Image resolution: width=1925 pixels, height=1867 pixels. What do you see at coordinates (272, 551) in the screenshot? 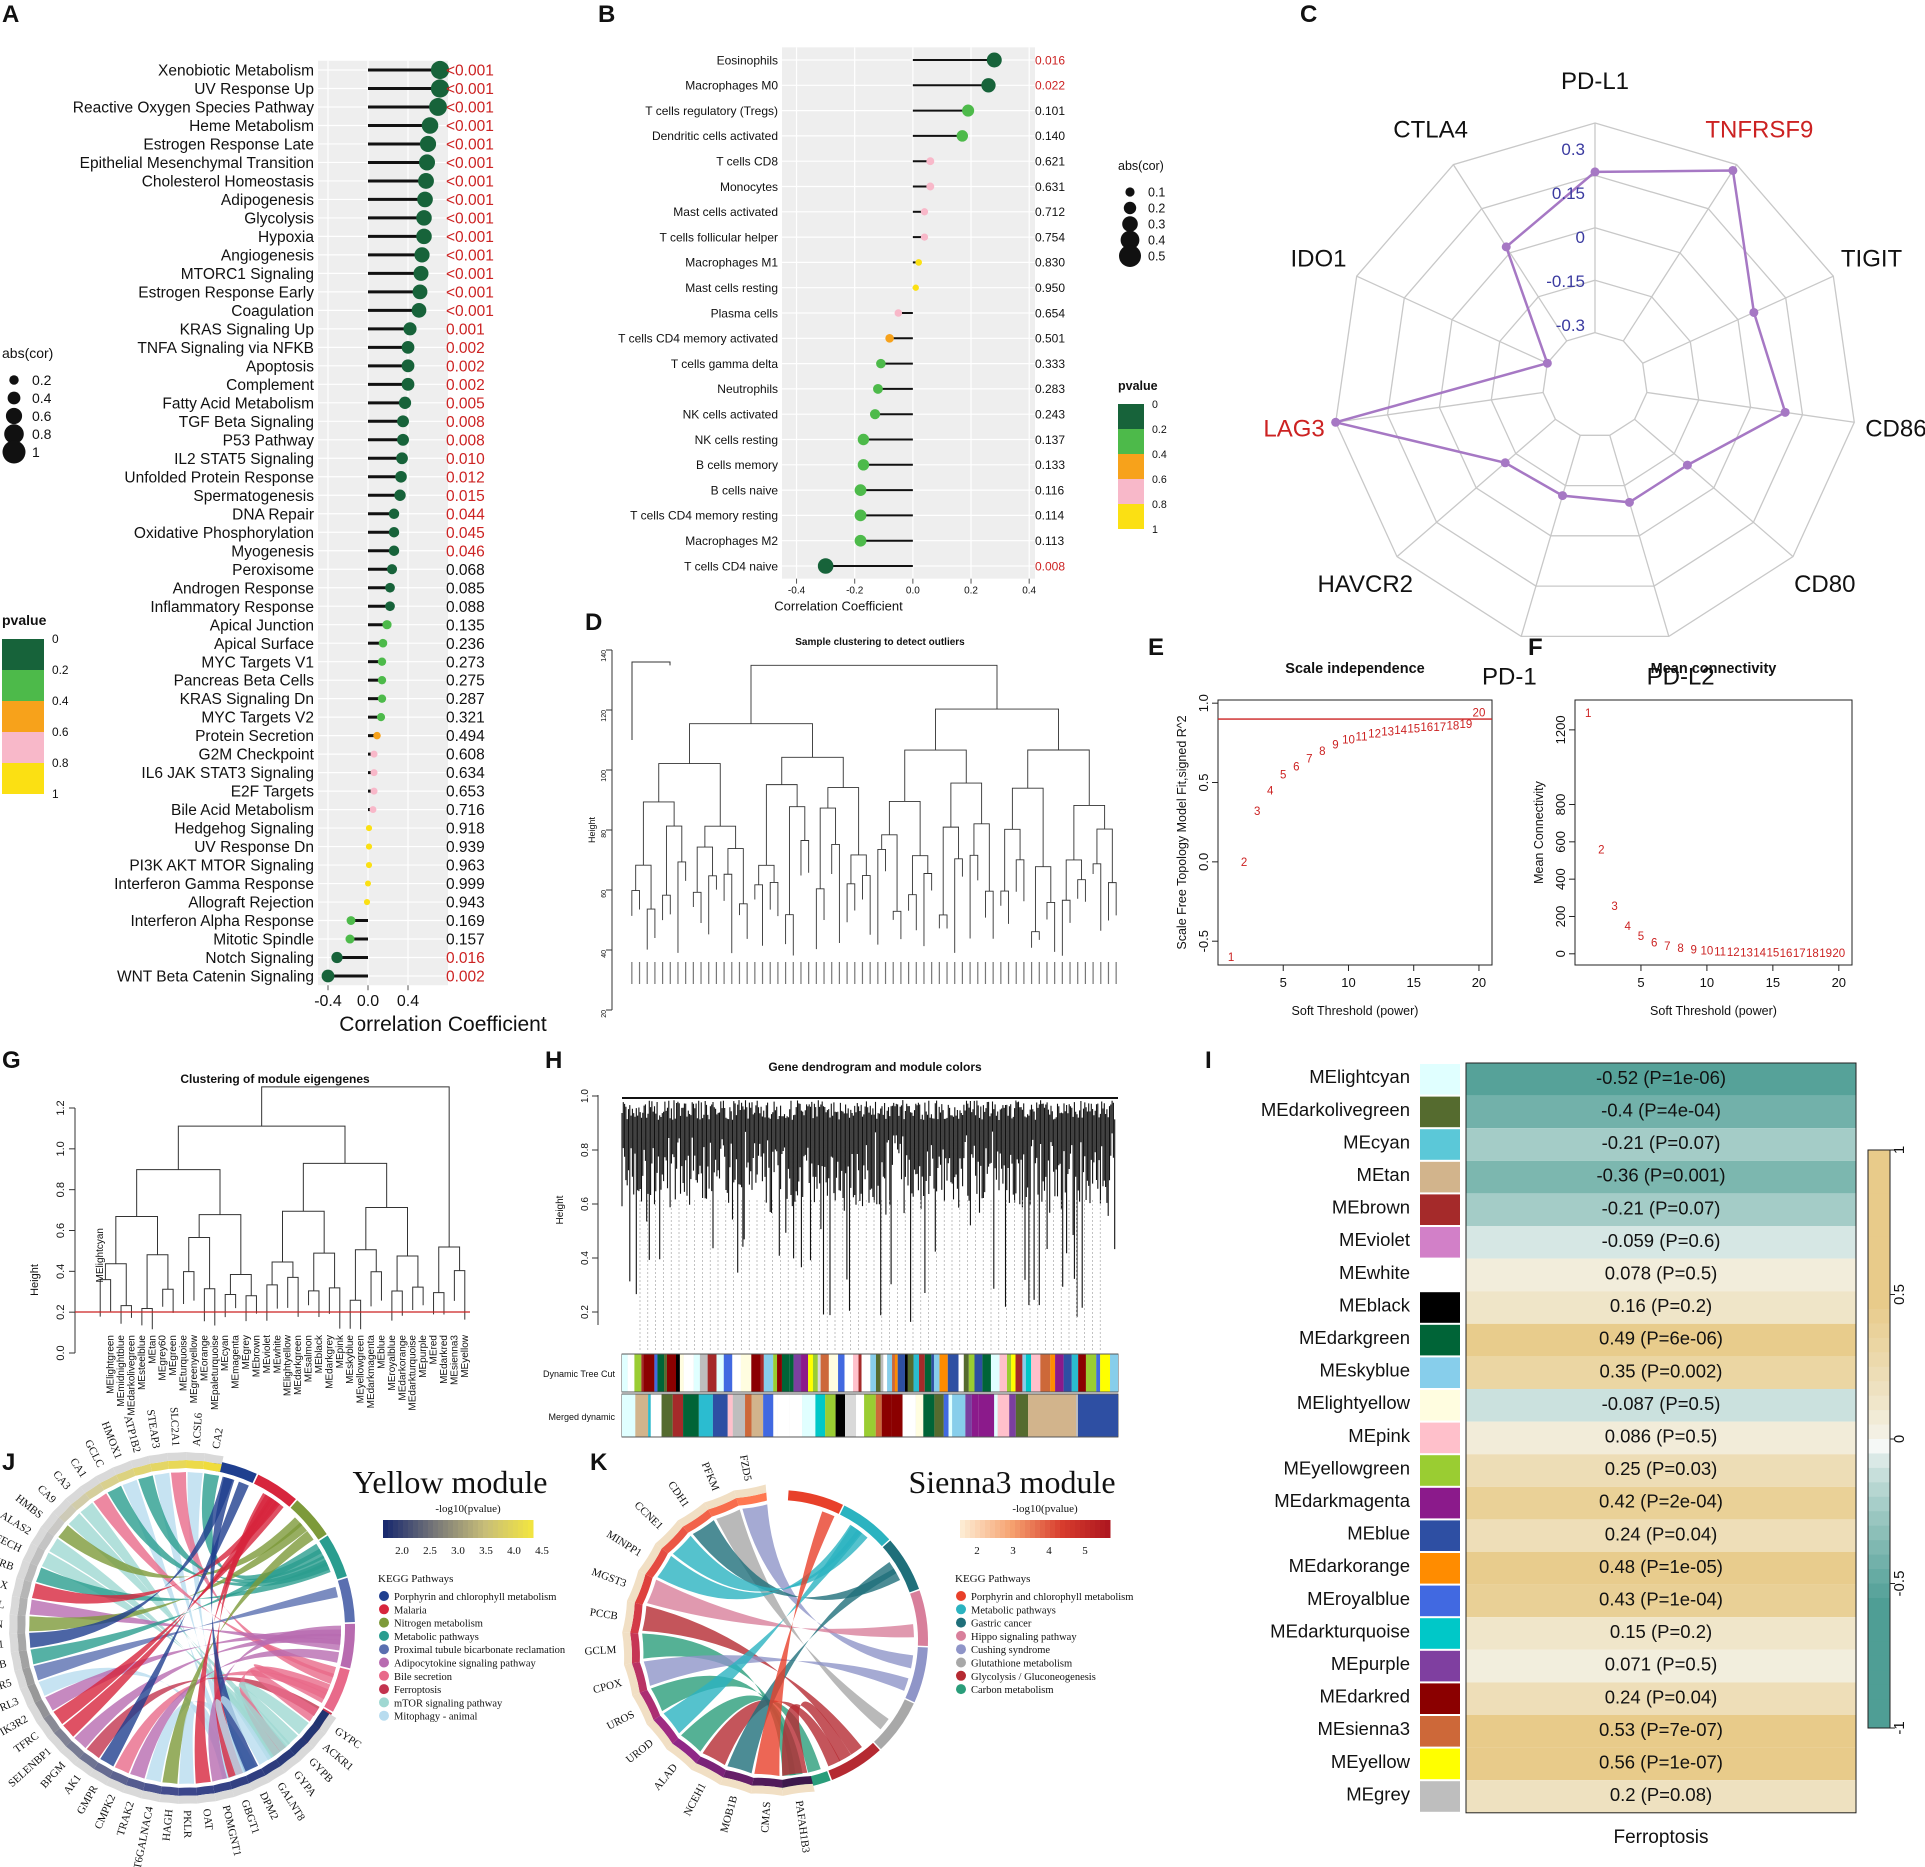
I see `row-label: Myogenesis` at bounding box center [272, 551].